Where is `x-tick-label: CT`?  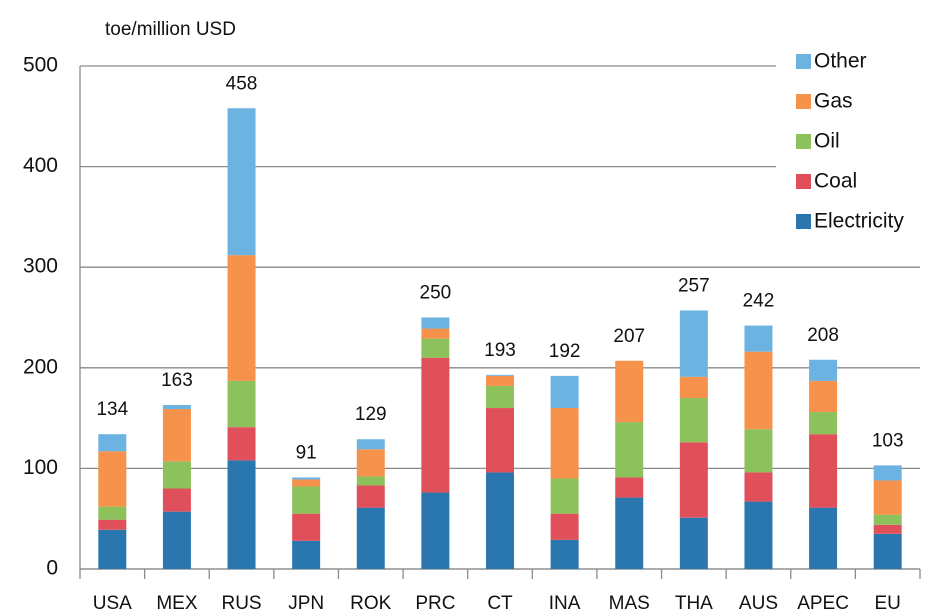
x-tick-label: CT is located at coordinates (500, 602).